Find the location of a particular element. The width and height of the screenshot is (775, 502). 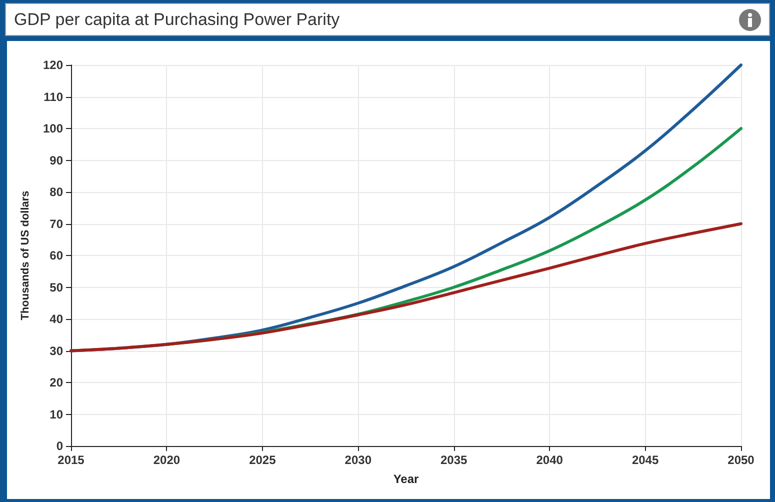

y-axis-title: Thousands of US dollars is located at coordinates (26, 255).